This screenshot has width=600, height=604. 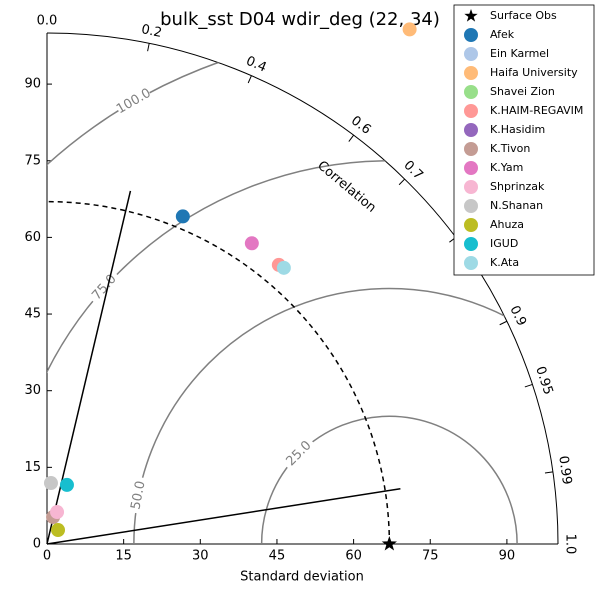 I want to click on y-tick-label: 90, so click(x=32, y=84).